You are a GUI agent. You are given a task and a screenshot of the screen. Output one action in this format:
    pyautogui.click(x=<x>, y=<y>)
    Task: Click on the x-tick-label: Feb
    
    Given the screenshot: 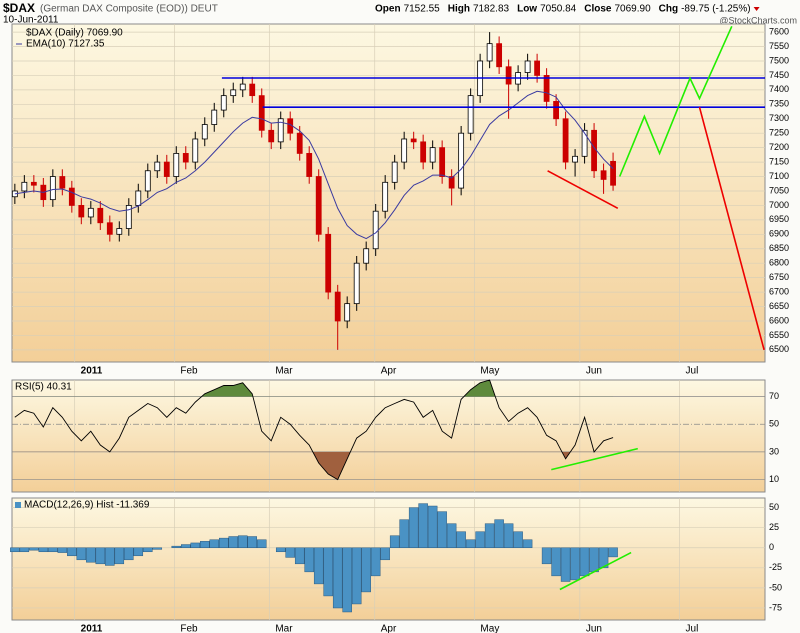 What is the action you would take?
    pyautogui.click(x=189, y=628)
    